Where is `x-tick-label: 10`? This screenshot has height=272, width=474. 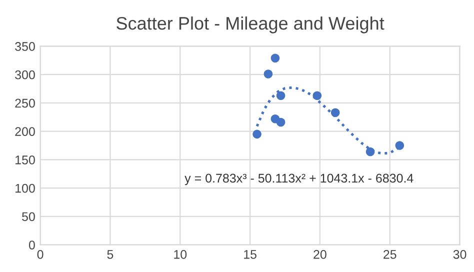 x-tick-label: 10 is located at coordinates (180, 254).